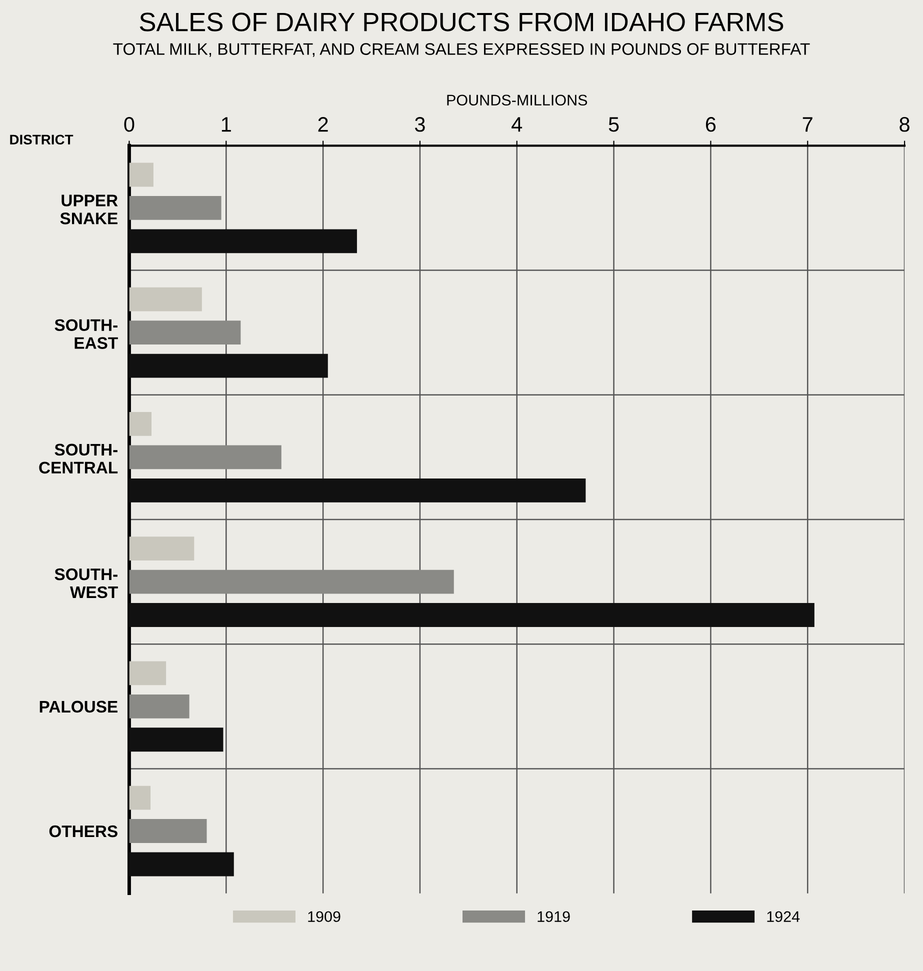 Image resolution: width=923 pixels, height=971 pixels. What do you see at coordinates (129, 124) in the screenshot?
I see `x-tick-label: 0` at bounding box center [129, 124].